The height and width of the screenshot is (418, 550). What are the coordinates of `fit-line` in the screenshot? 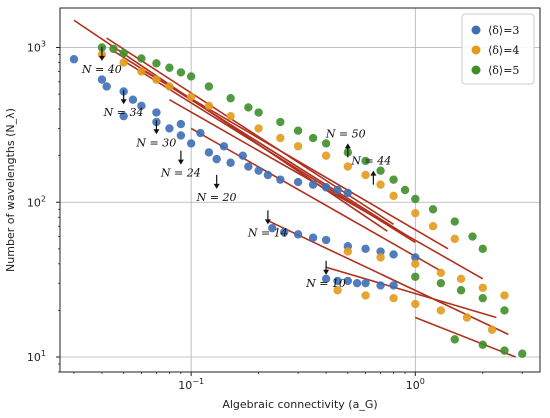 It's located at (411, 292).